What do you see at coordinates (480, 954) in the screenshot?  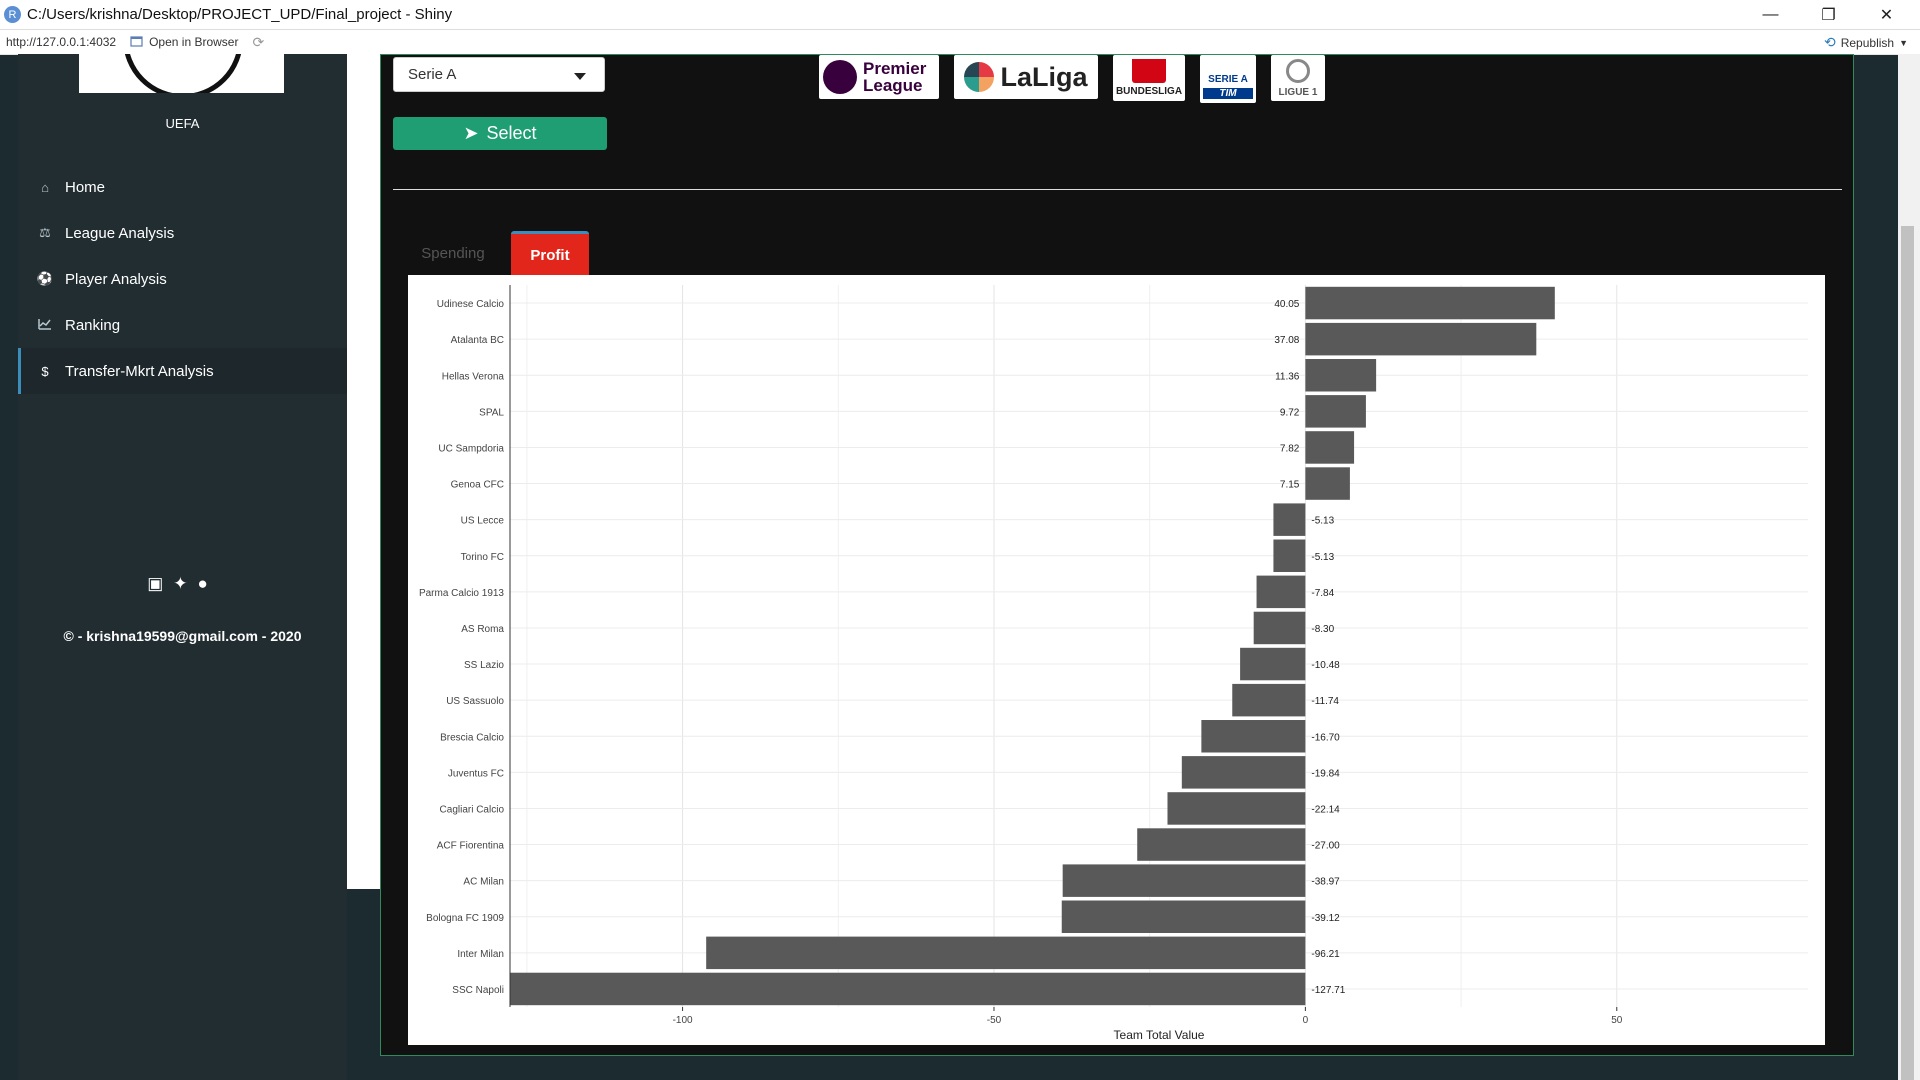 I see `category-label: Inter Milan` at bounding box center [480, 954].